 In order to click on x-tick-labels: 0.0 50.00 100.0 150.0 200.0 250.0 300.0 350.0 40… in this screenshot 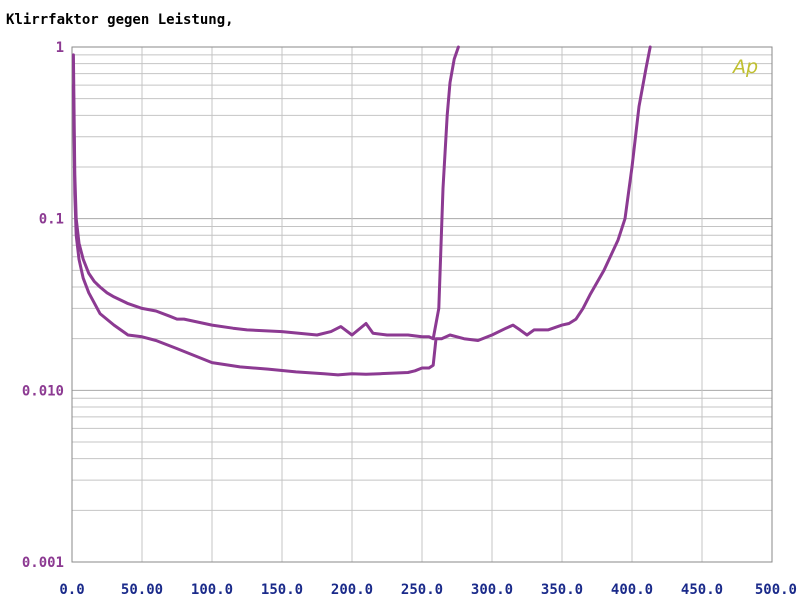, I will do `click(428, 590)`.